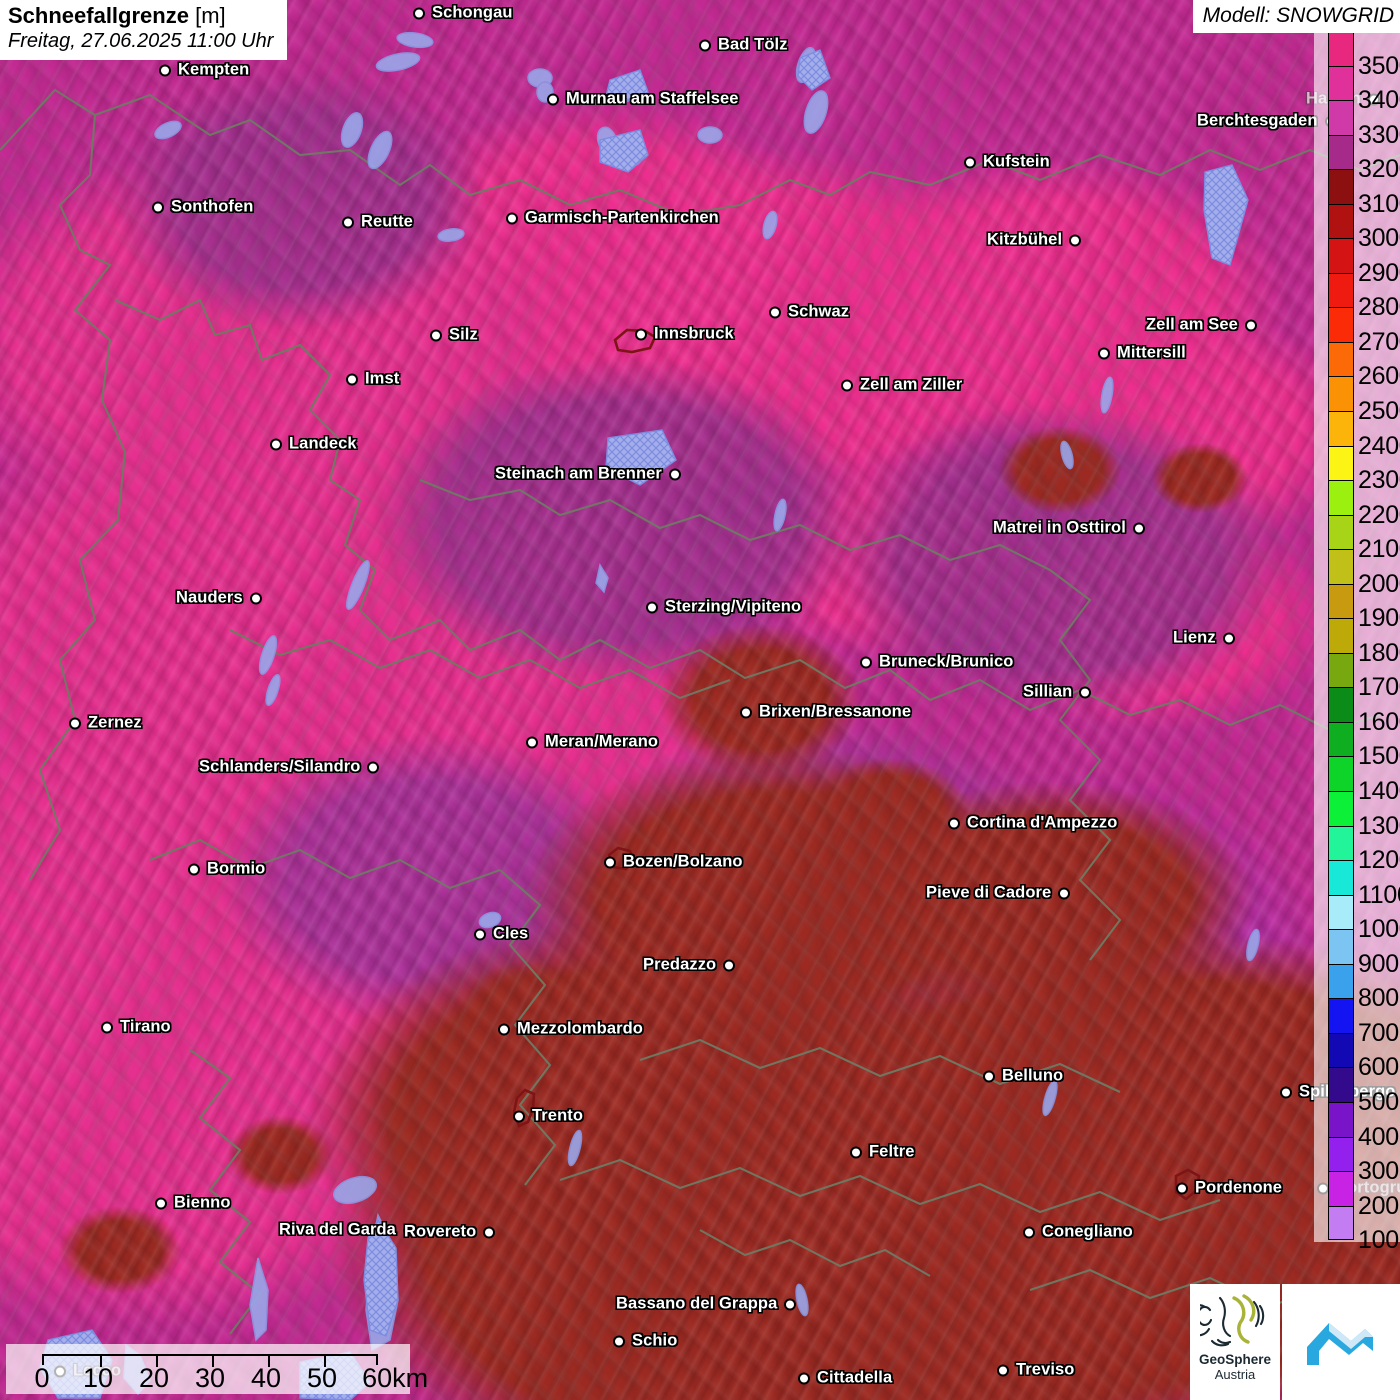 The image size is (1400, 1400). I want to click on colorbar-tick-label: 3000, so click(1379, 238).